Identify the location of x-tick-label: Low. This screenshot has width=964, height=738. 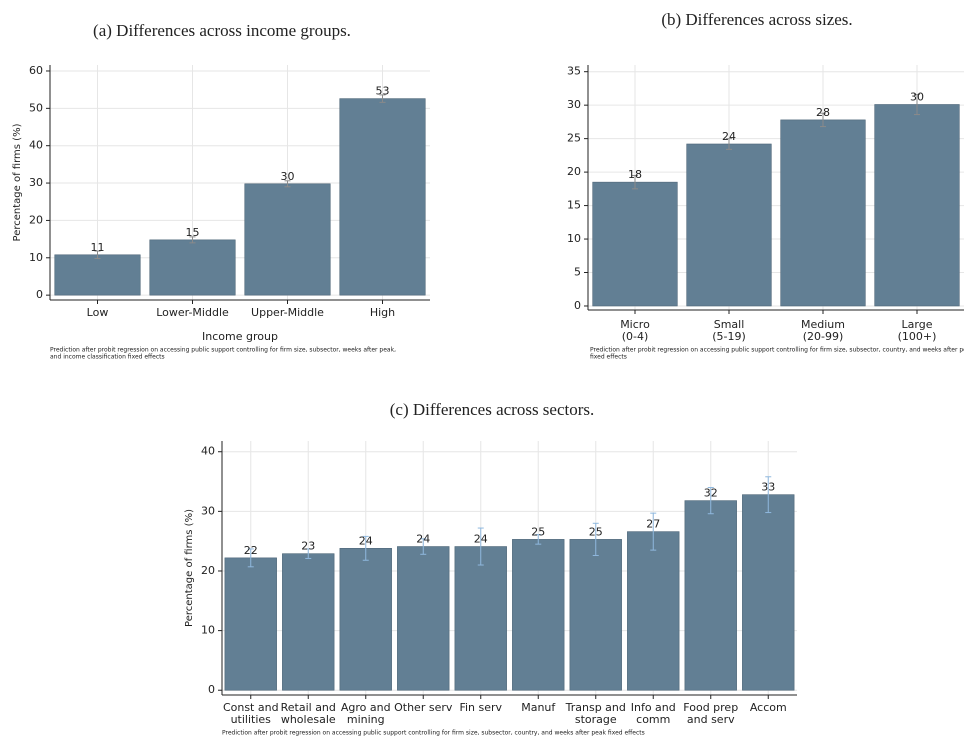
(98, 312).